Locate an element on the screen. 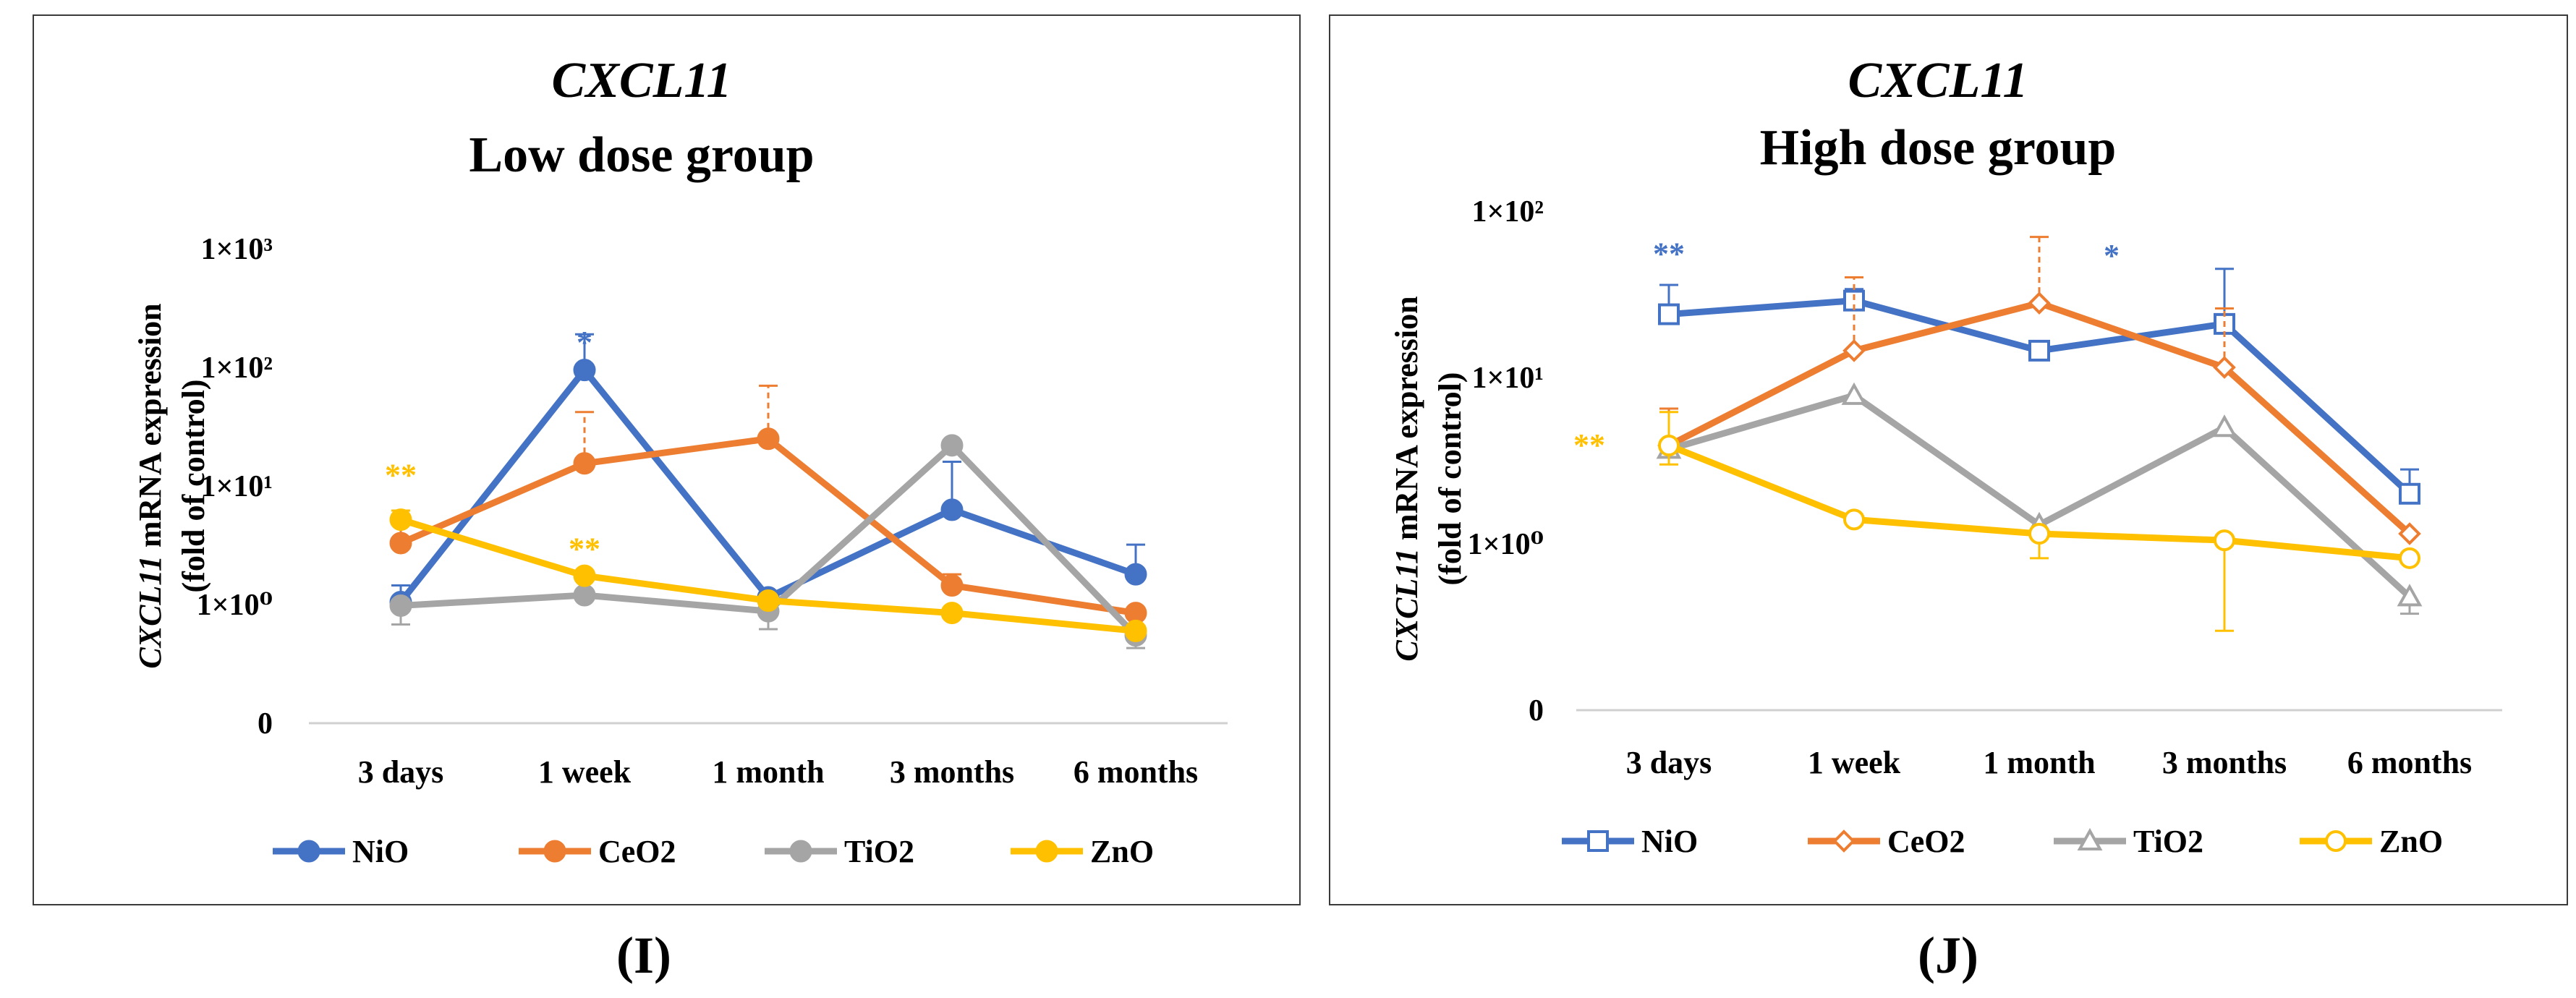 This screenshot has width=2576, height=998. y-tick-label: 1×10³ is located at coordinates (236, 249).